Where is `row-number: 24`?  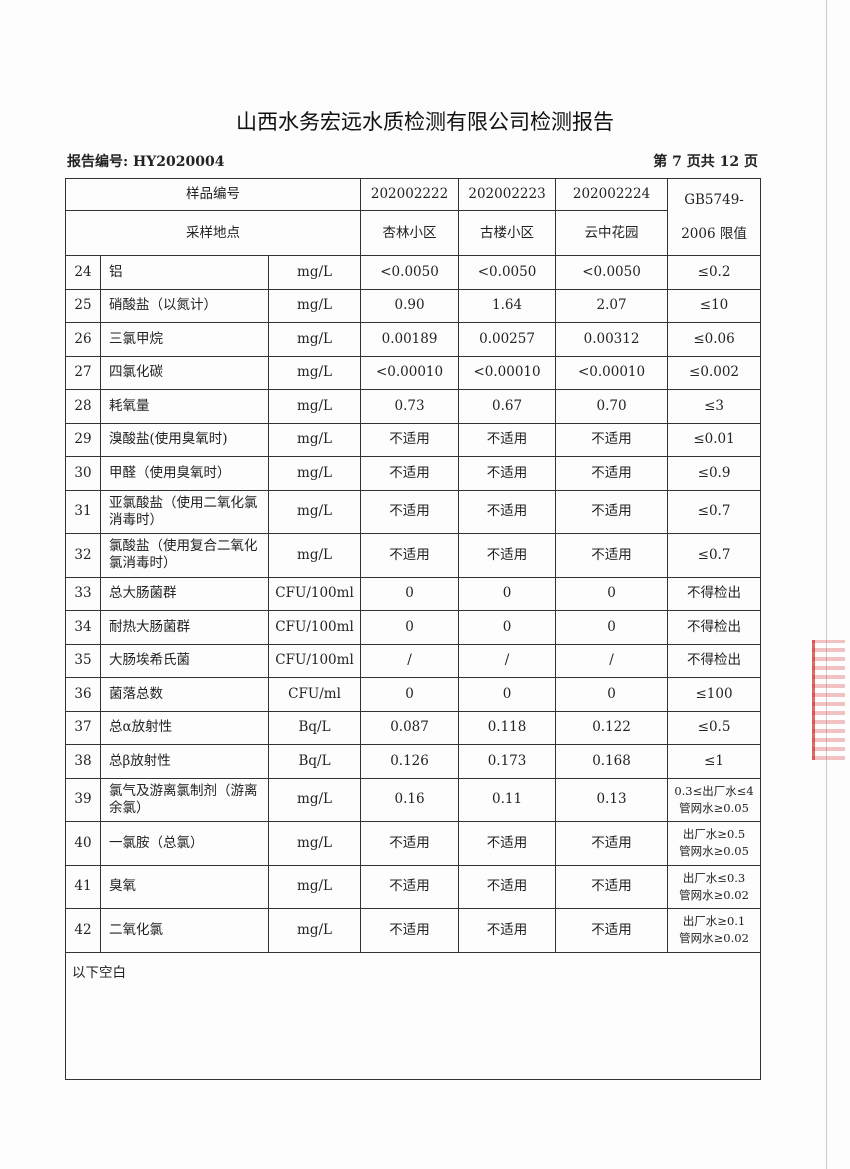
row-number: 24 is located at coordinates (83, 272).